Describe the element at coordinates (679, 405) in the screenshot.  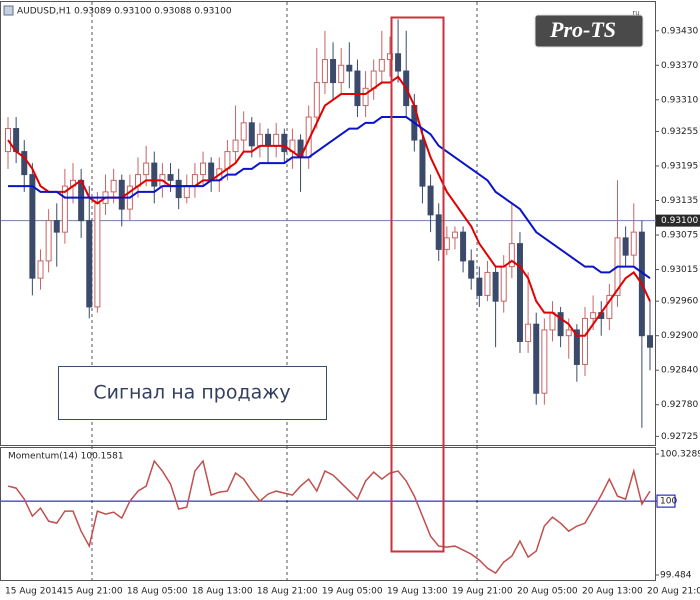
I see `y-tick-label: 0.92780` at that location.